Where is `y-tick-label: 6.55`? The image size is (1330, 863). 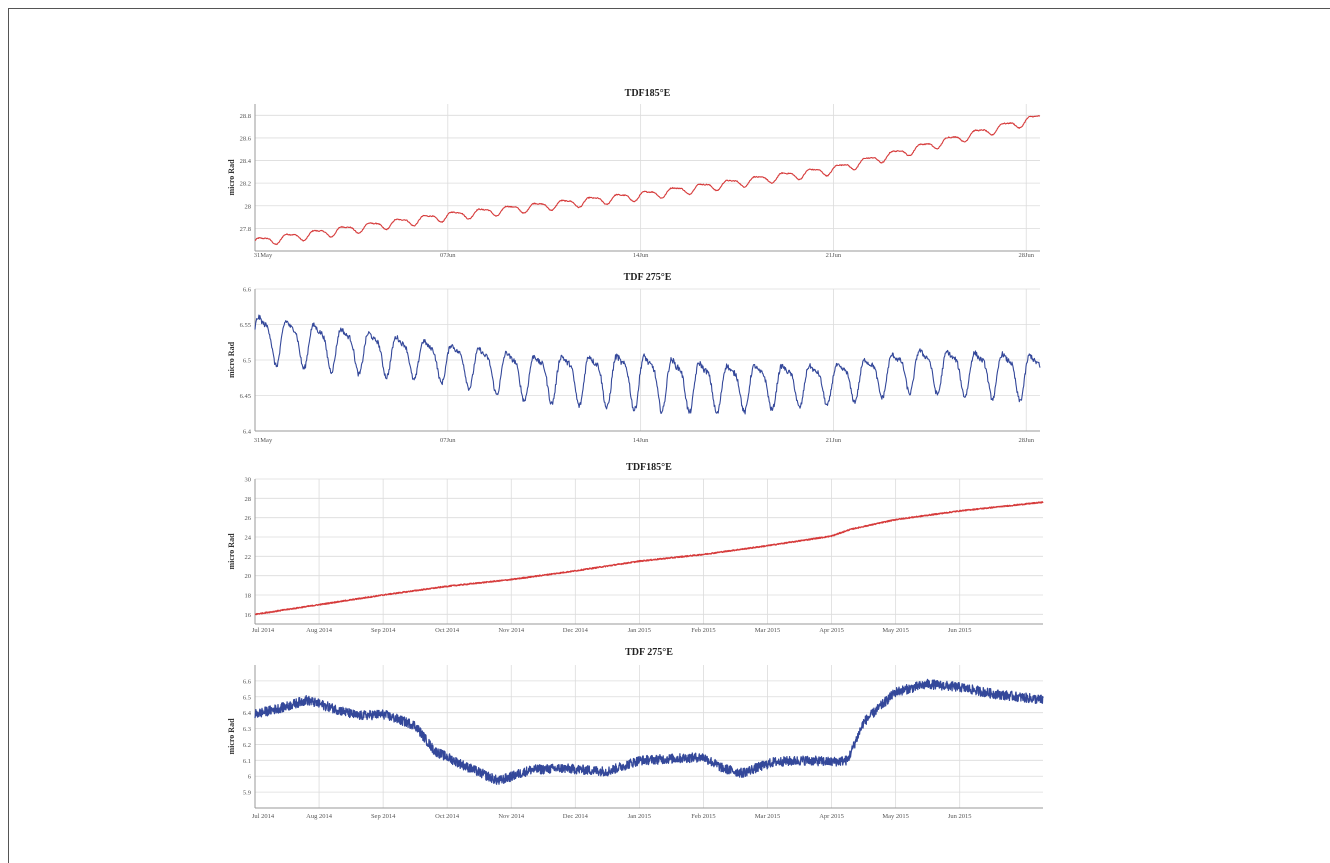
y-tick-label: 6.55 is located at coordinates (245, 325).